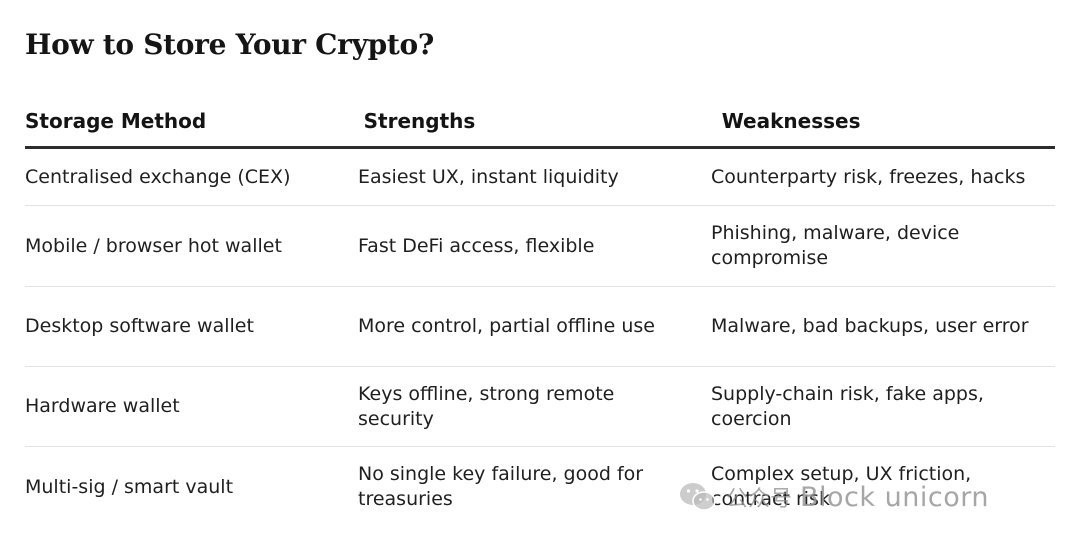 This screenshot has width=1080, height=539. What do you see at coordinates (116, 121) in the screenshot?
I see `column-header-storage-method: Storage Method` at bounding box center [116, 121].